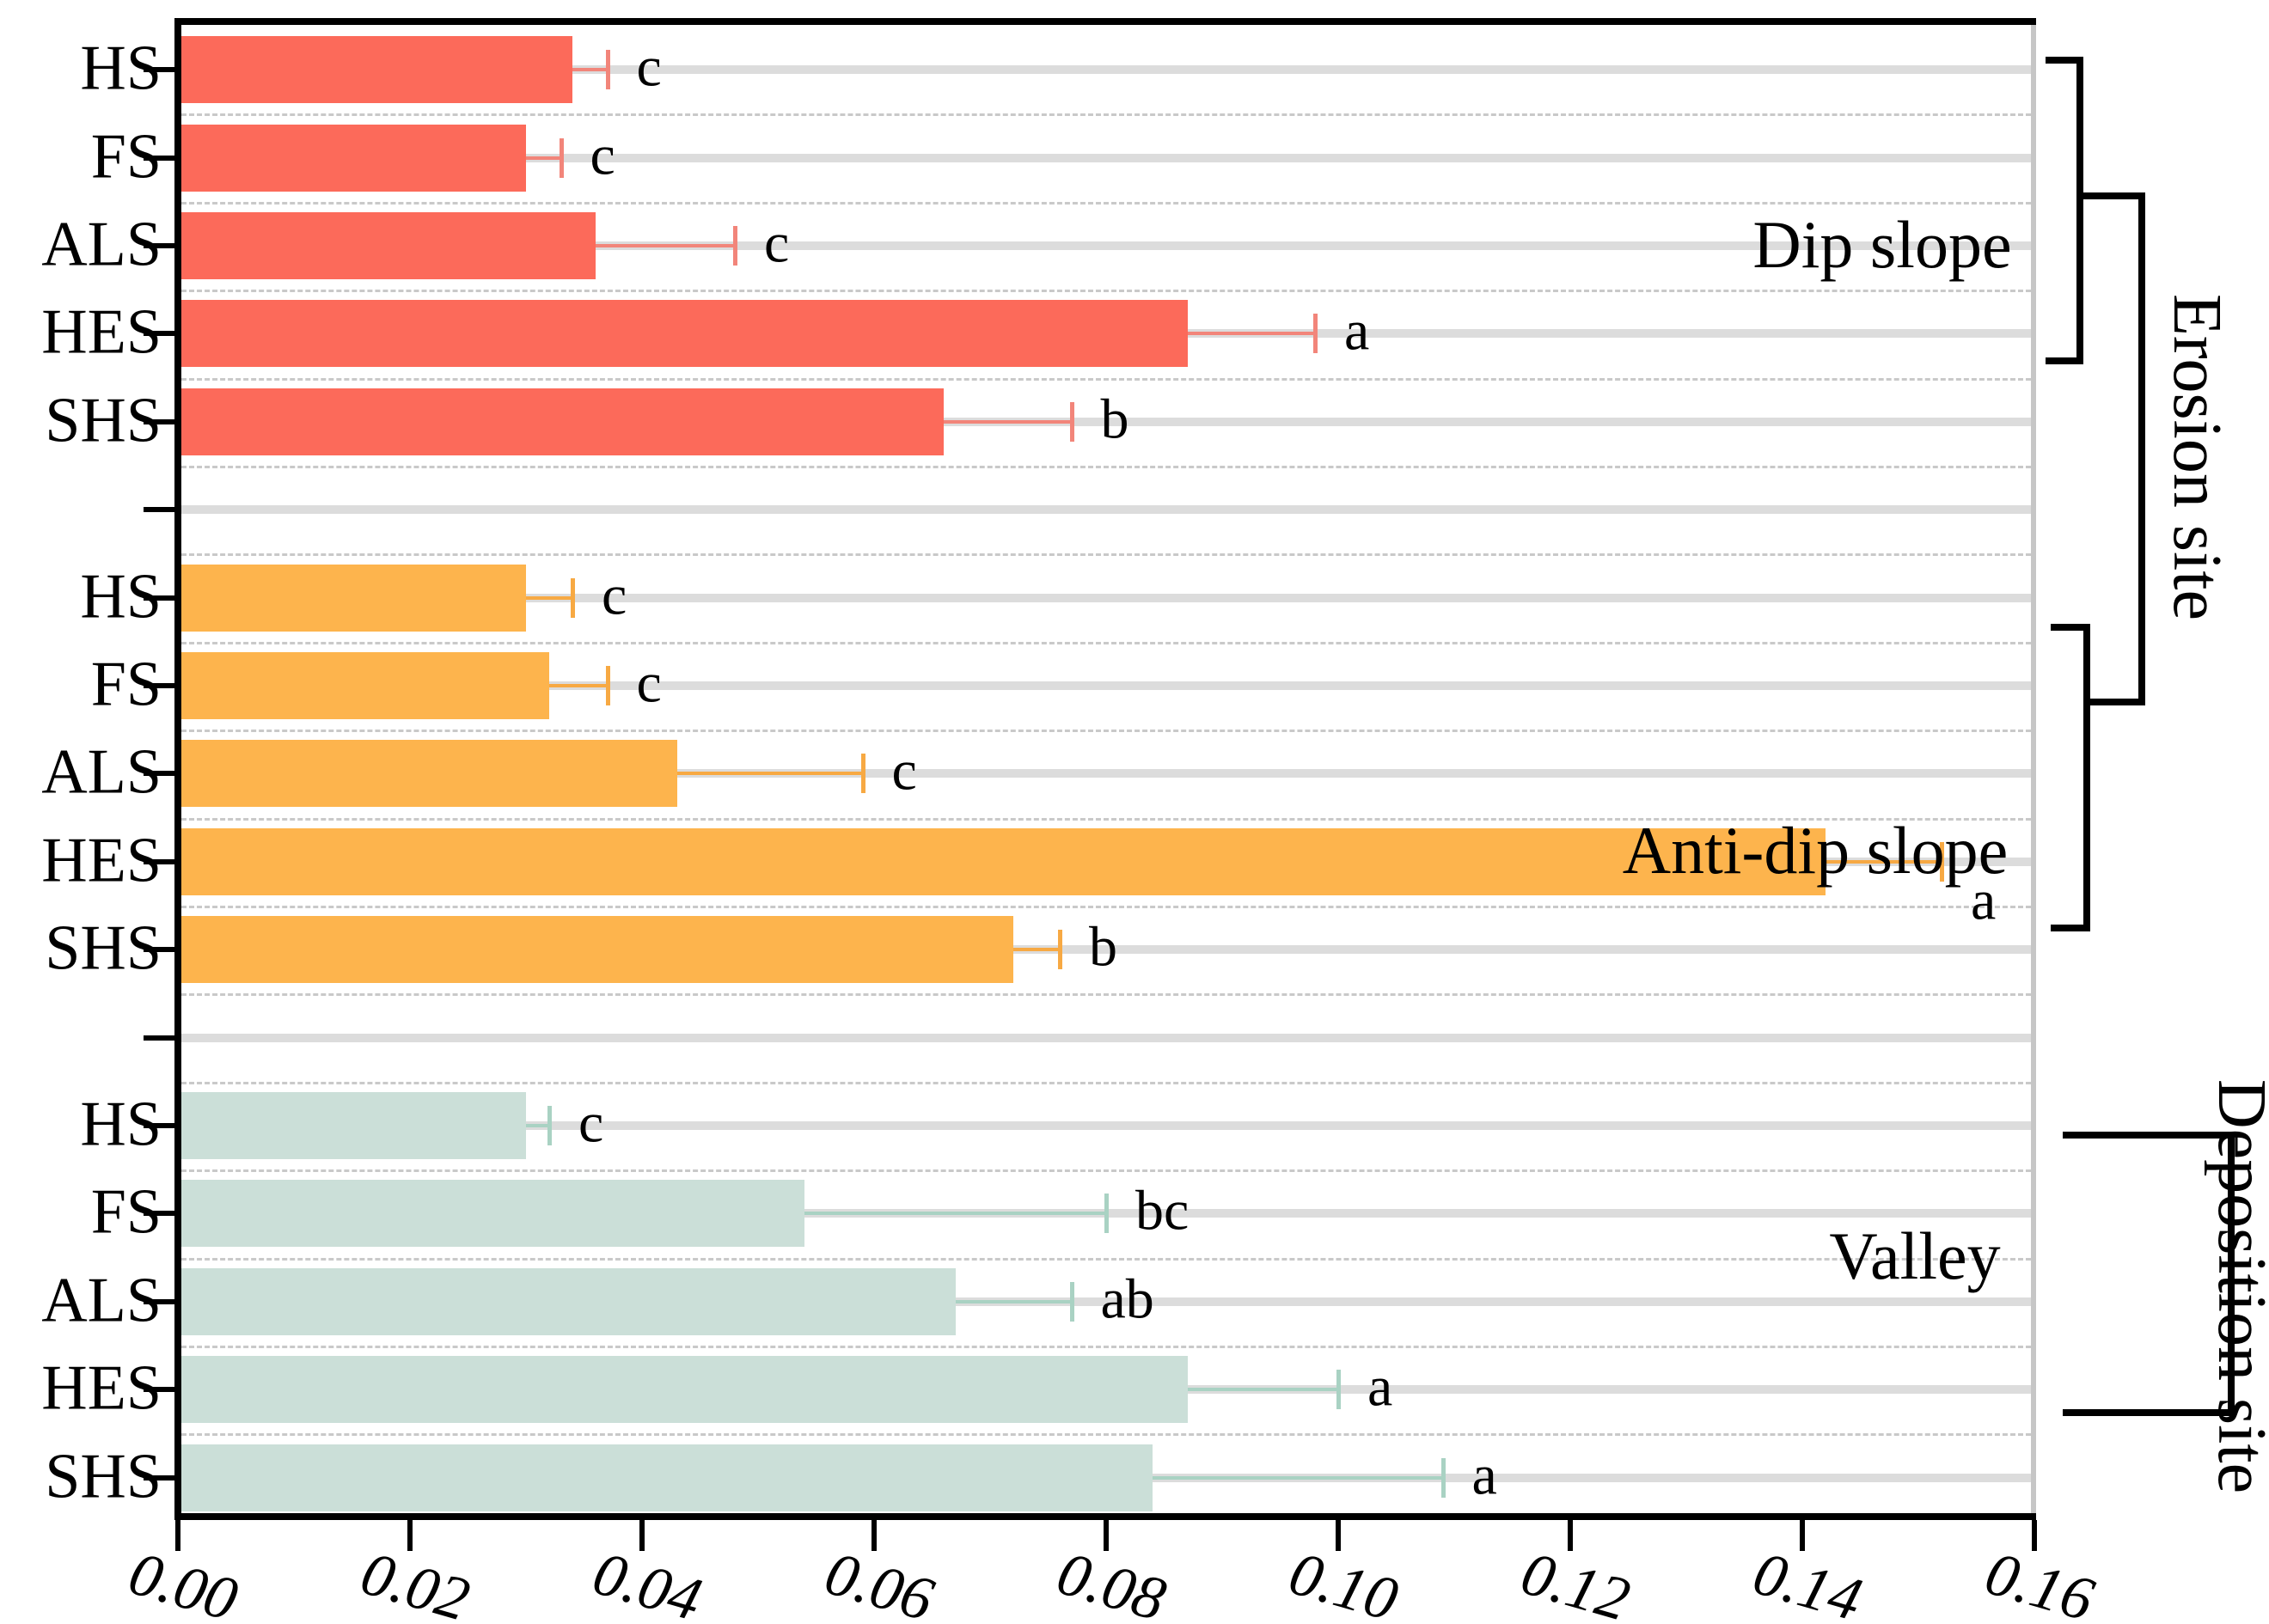  What do you see at coordinates (1162, 1210) in the screenshot?
I see `significance-letter: bc` at bounding box center [1162, 1210].